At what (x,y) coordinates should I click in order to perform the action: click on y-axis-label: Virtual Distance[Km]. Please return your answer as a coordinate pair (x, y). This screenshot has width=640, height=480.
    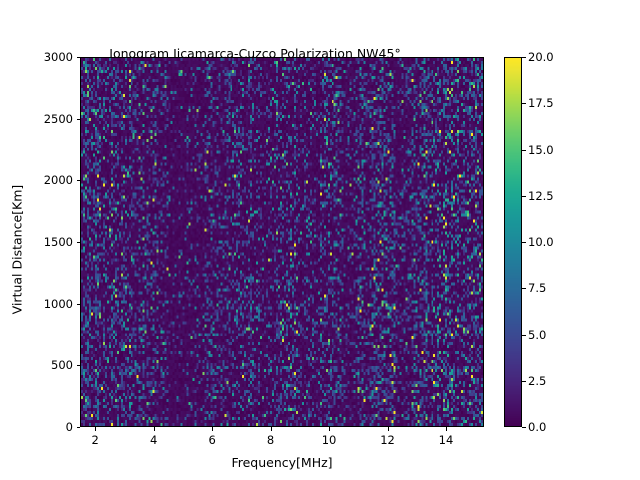
    Looking at the image, I should click on (17, 249).